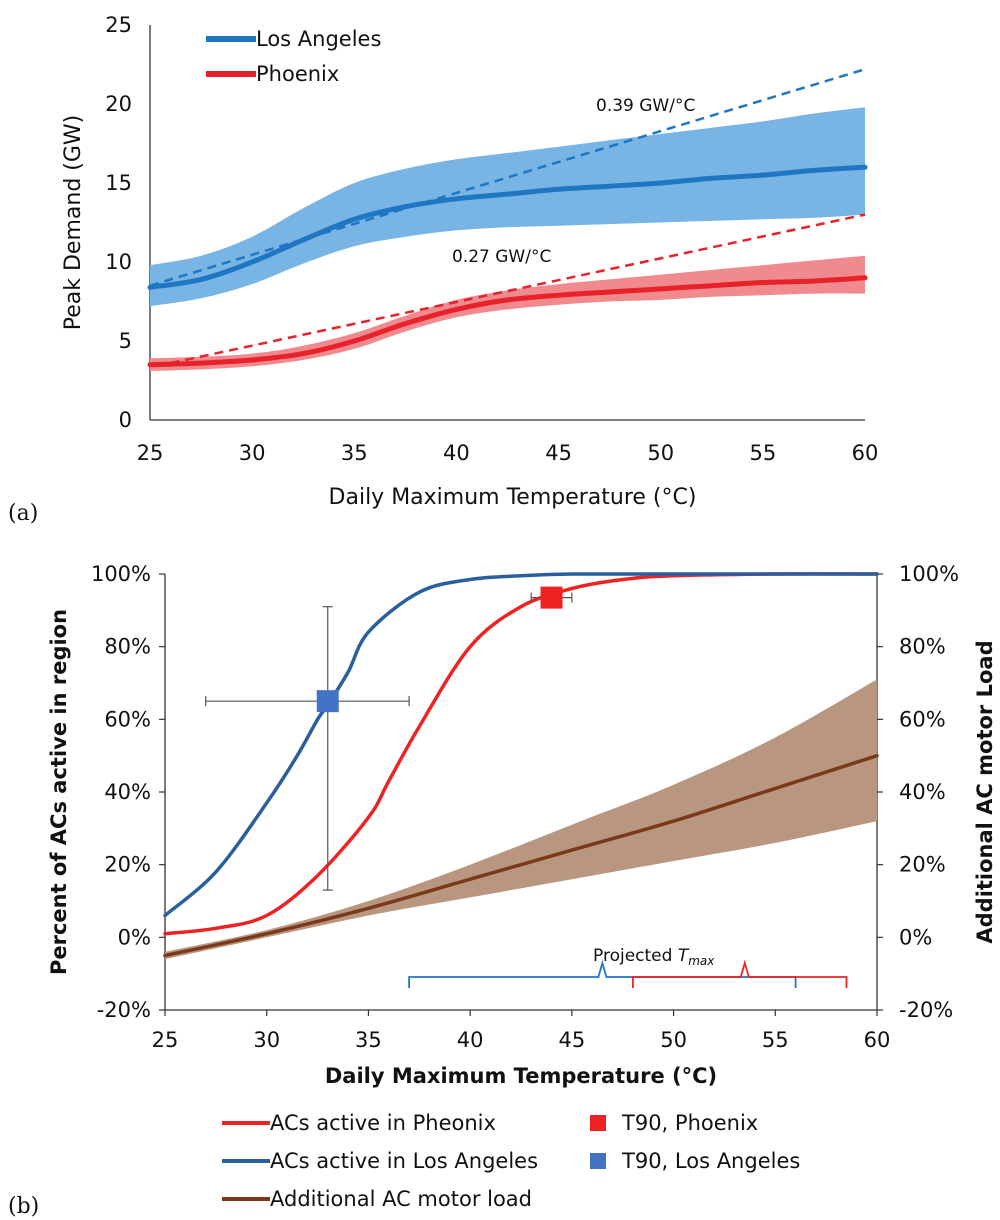 The height and width of the screenshot is (1220, 1000). I want to click on trend-line-los-angeles, so click(507, 177).